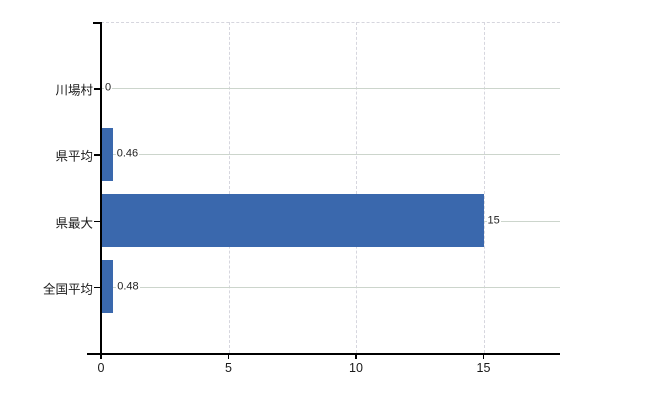 This screenshot has width=650, height=400. Describe the element at coordinates (74, 156) in the screenshot. I see `category-label: 県平均` at that location.